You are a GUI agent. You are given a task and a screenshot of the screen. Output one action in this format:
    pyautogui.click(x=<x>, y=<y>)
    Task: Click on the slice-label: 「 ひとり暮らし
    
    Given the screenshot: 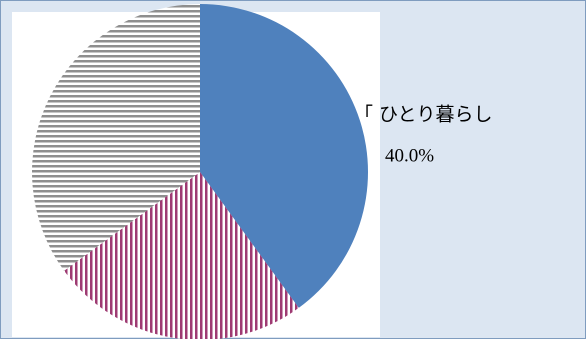 What is the action you would take?
    pyautogui.click(x=423, y=115)
    